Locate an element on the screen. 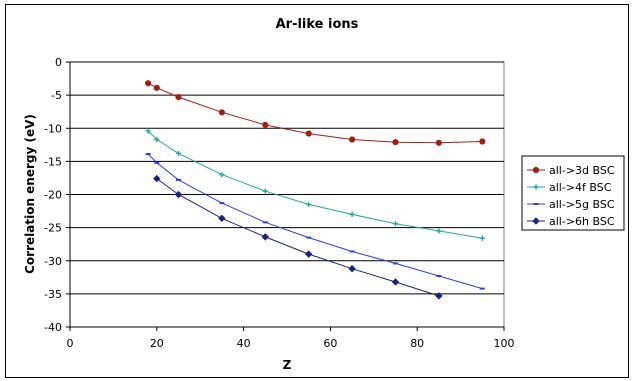  y-tick-label: 0 is located at coordinates (58, 62).